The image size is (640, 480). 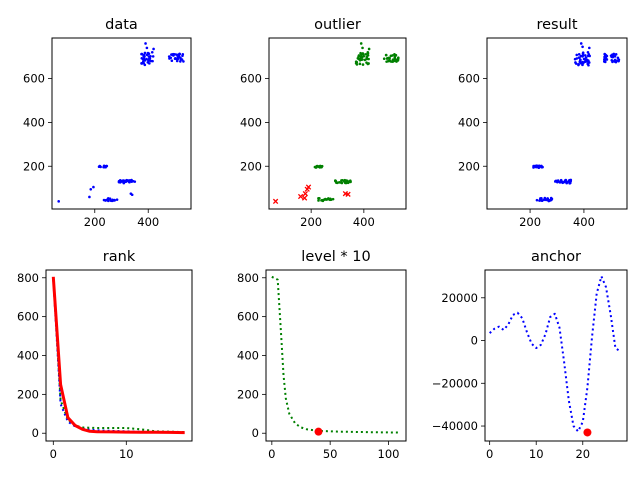 I want to click on marker-point, so click(x=318, y=431).